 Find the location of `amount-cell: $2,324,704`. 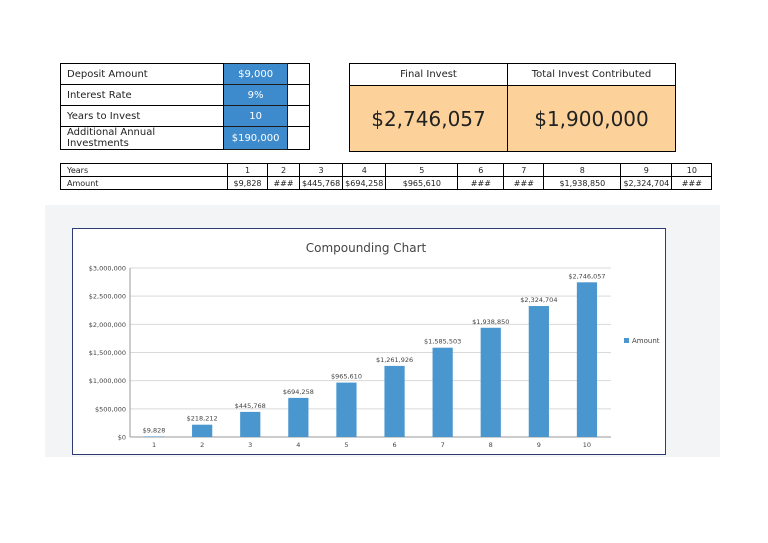

amount-cell: $2,324,704 is located at coordinates (646, 183).